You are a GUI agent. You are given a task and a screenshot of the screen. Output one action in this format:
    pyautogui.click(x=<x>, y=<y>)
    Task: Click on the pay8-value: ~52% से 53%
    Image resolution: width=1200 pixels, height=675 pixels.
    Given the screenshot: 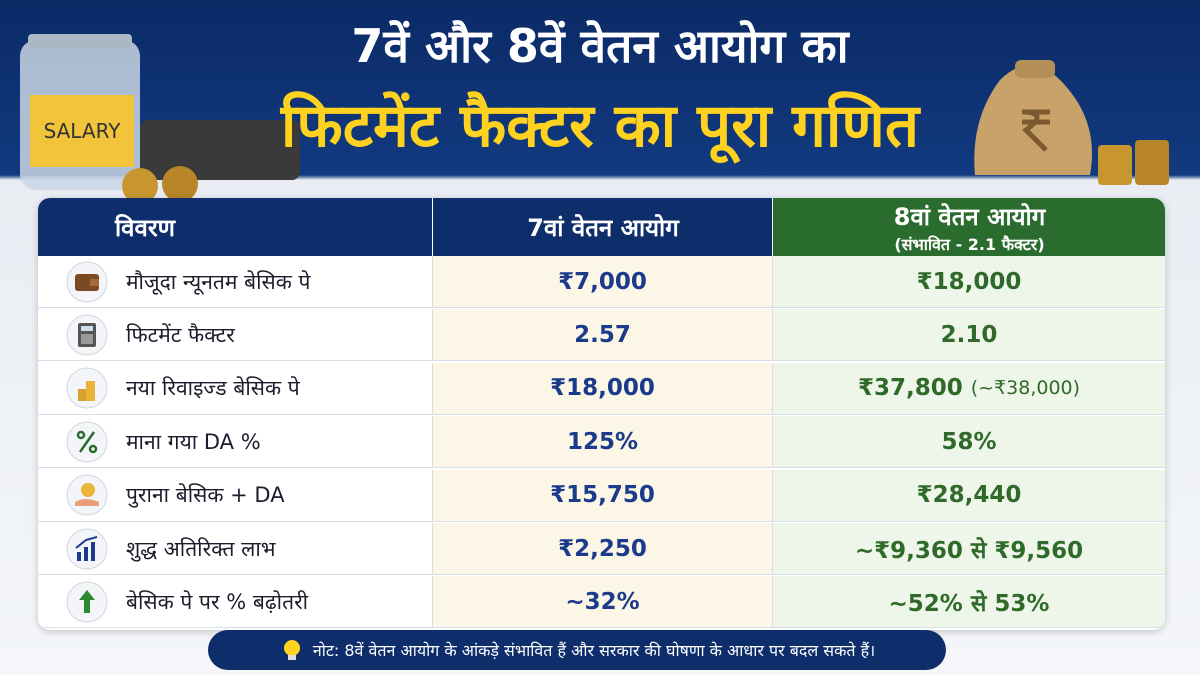 What is the action you would take?
    pyautogui.click(x=969, y=603)
    